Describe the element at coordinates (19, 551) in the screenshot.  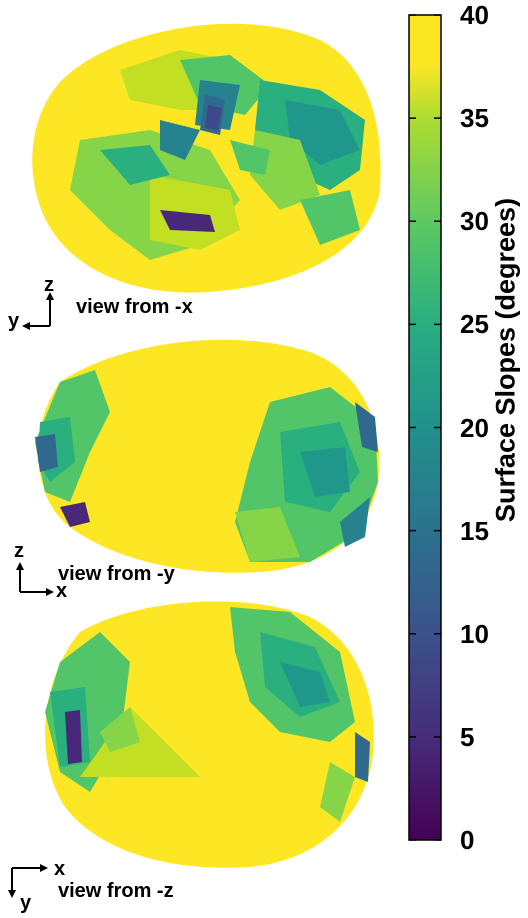
I see `axis-v-label-y: z` at that location.